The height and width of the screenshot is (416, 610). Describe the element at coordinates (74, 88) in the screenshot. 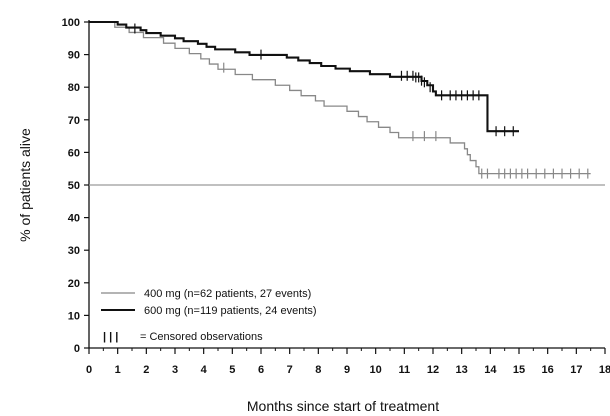

I see `y-tick-label: 80` at that location.